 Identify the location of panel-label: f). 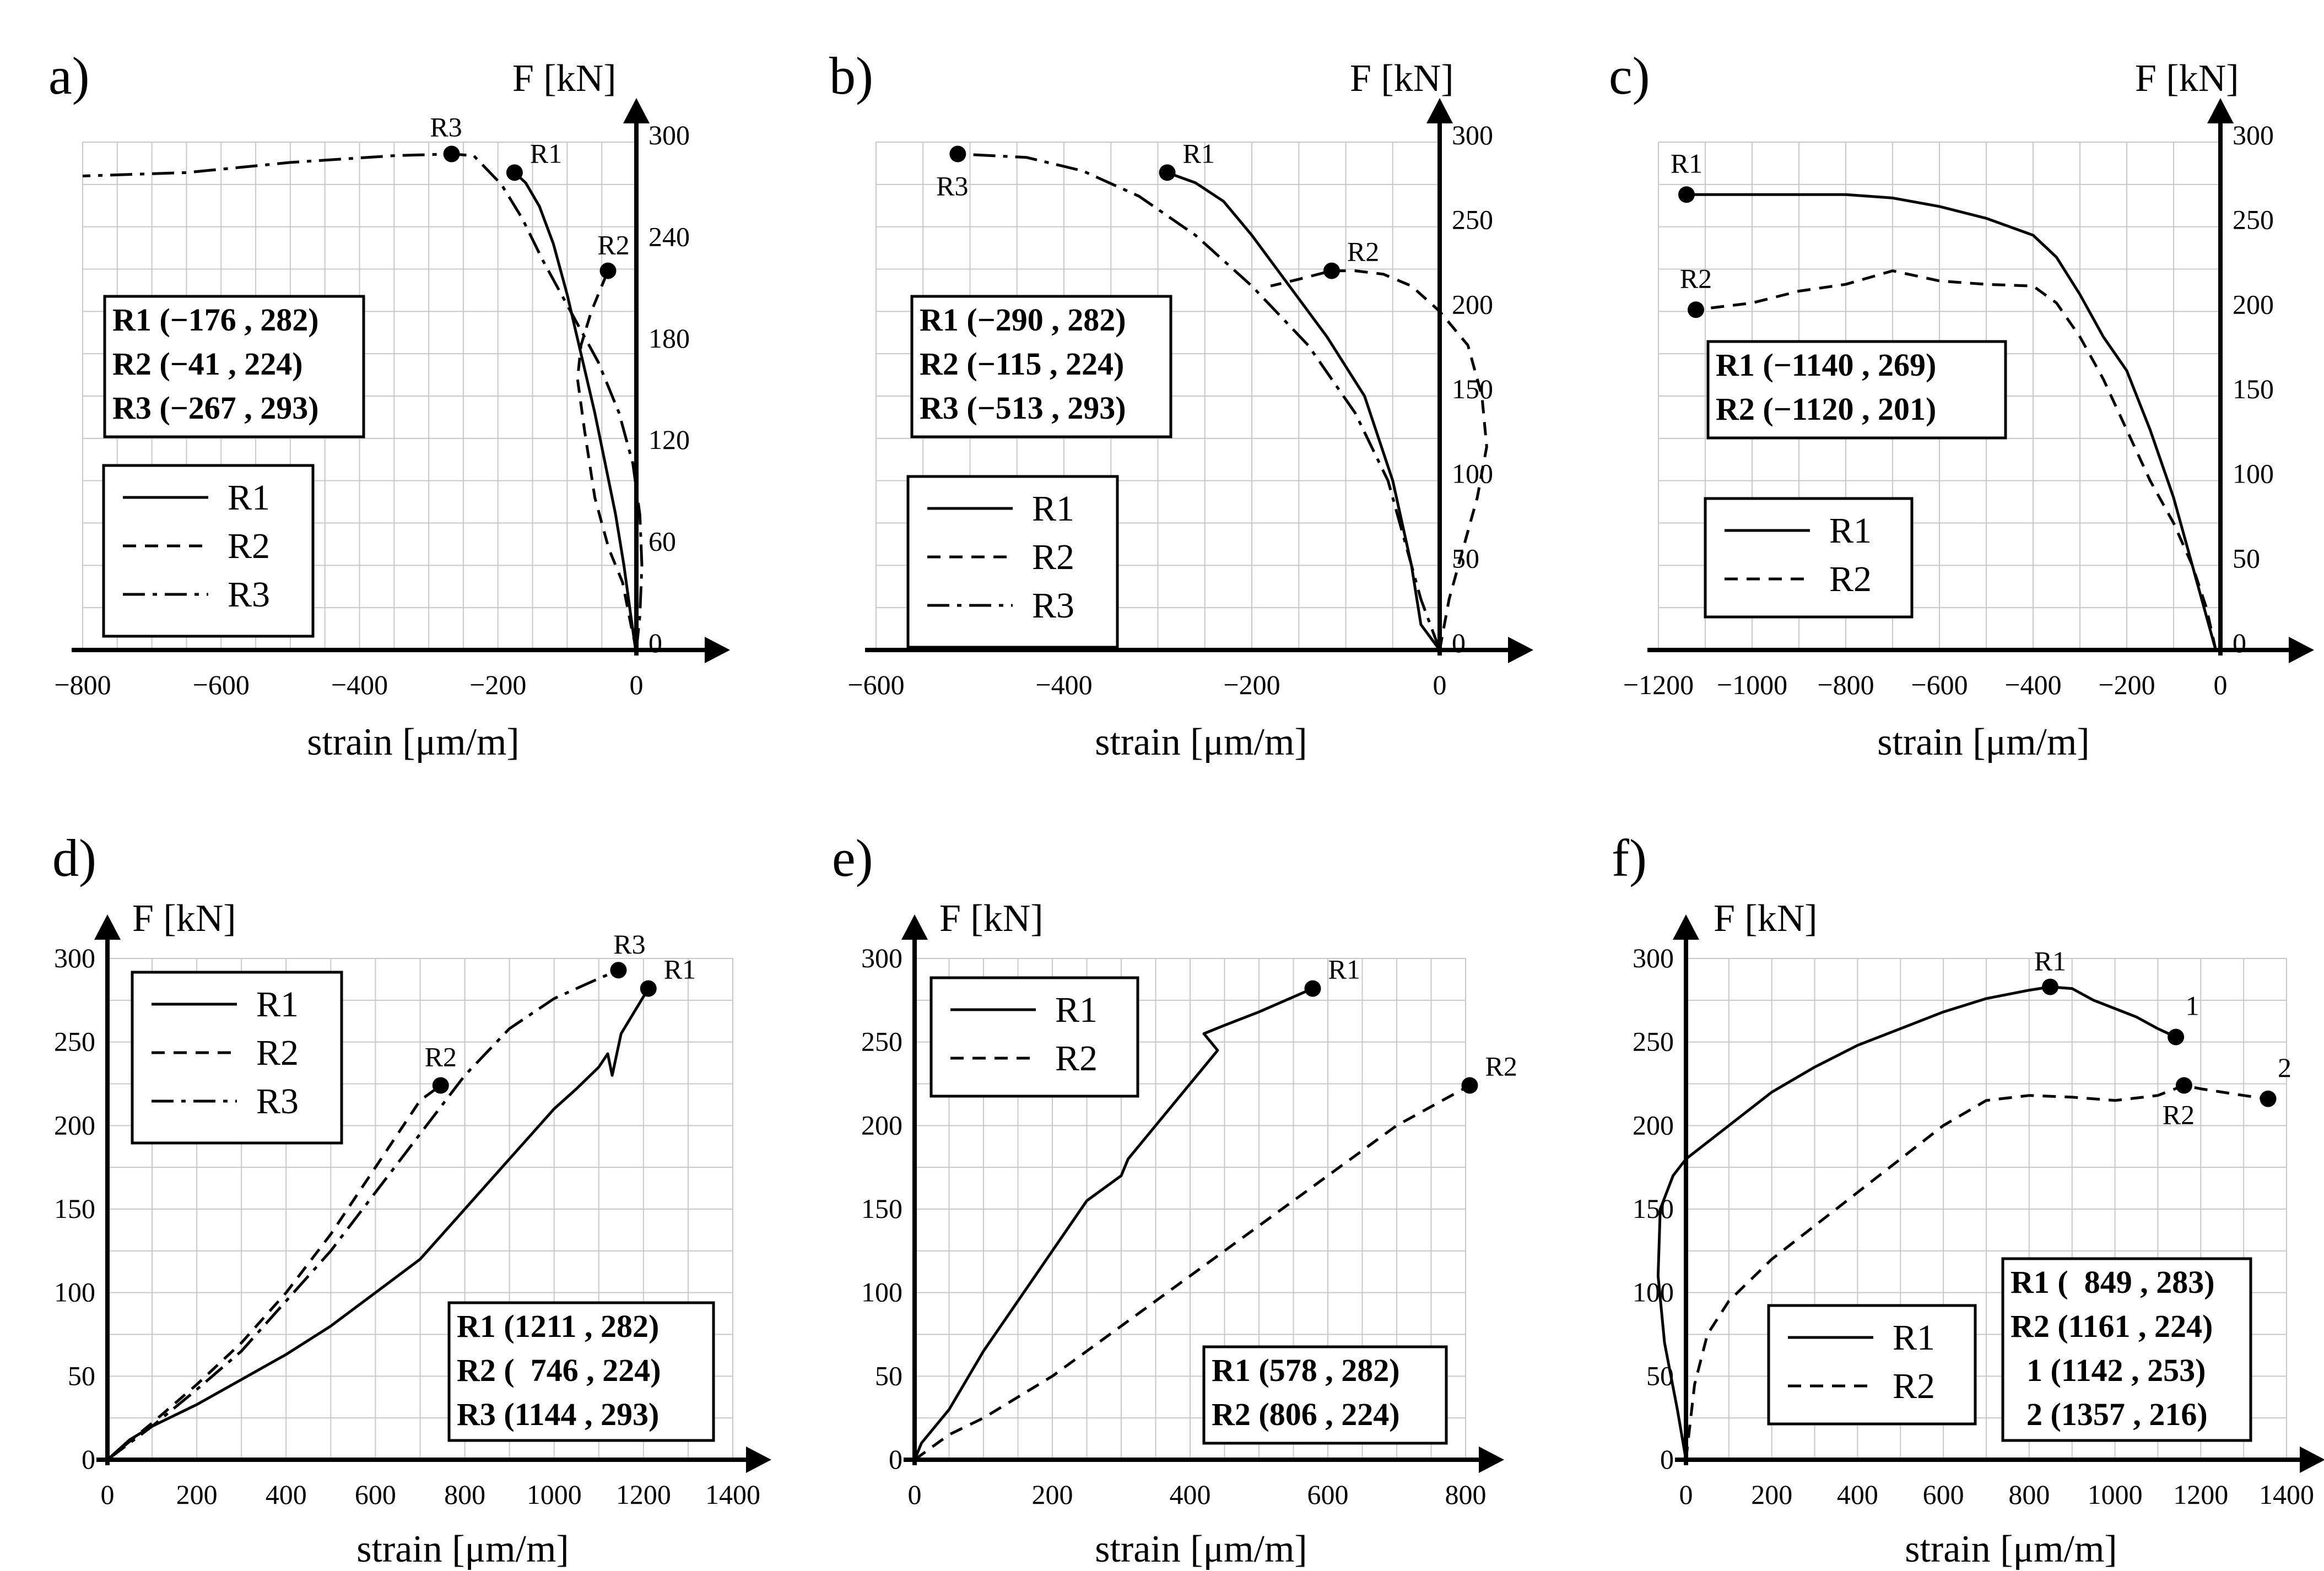
(1629, 857).